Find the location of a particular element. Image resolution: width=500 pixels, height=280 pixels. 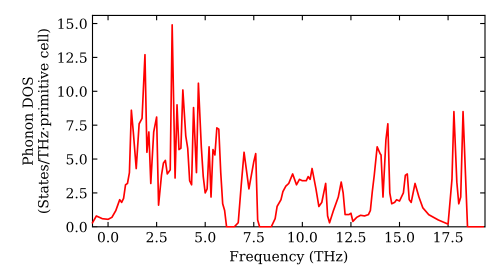

x-axis-title: Frequency (THz) is located at coordinates (289, 257).